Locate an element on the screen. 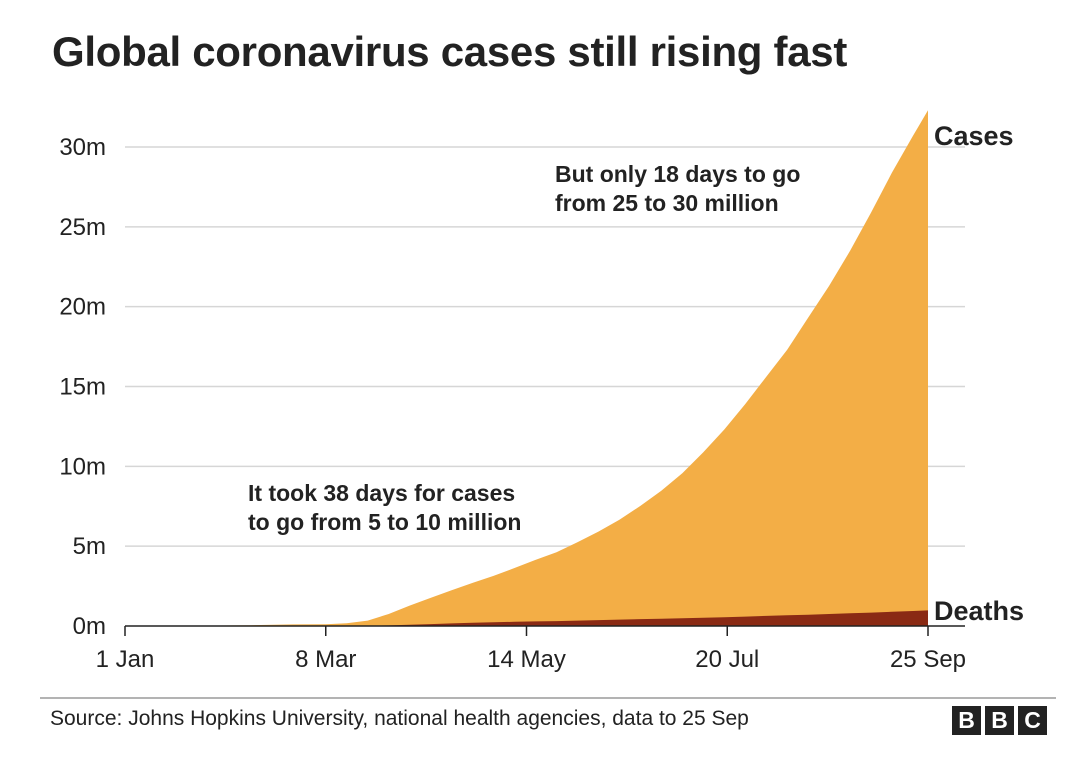 This screenshot has height=769, width=1080. x-tick-label: 14 May is located at coordinates (526, 659).